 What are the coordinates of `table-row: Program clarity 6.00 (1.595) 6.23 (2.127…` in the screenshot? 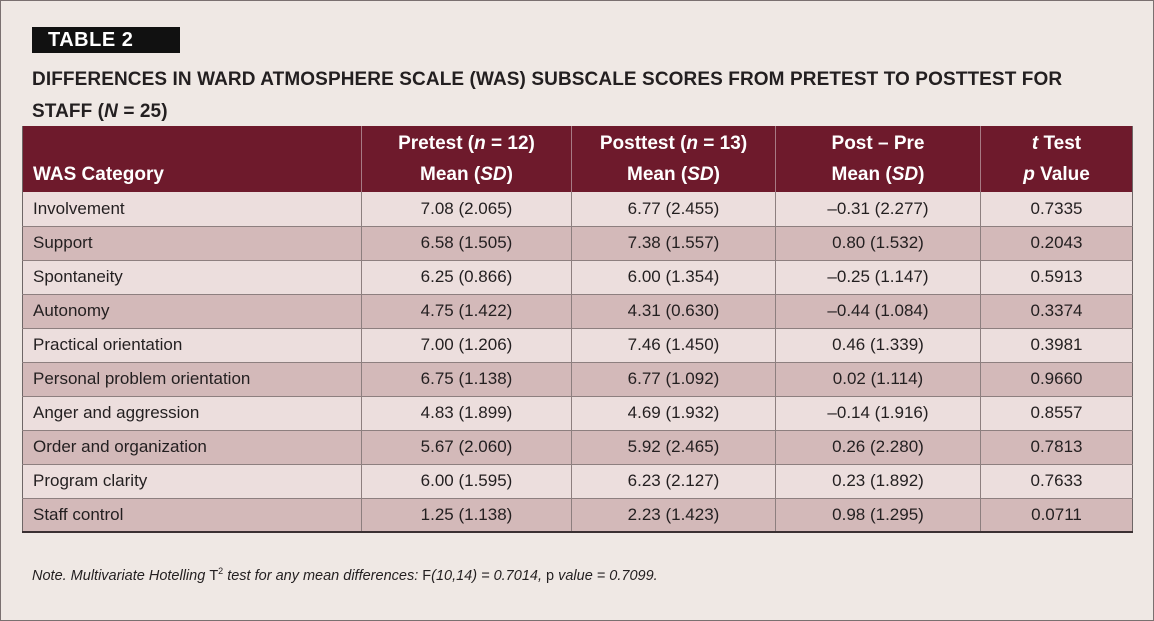 It's located at (577, 481).